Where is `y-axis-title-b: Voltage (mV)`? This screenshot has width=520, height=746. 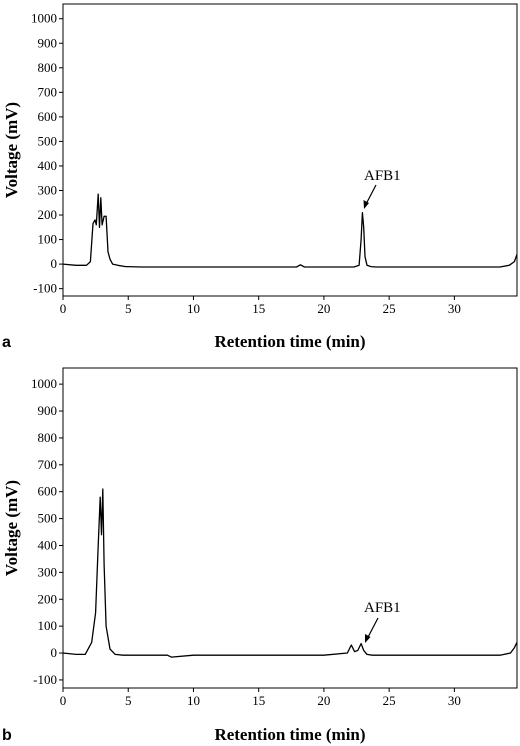
y-axis-title-b: Voltage (mV) is located at coordinates (11, 528).